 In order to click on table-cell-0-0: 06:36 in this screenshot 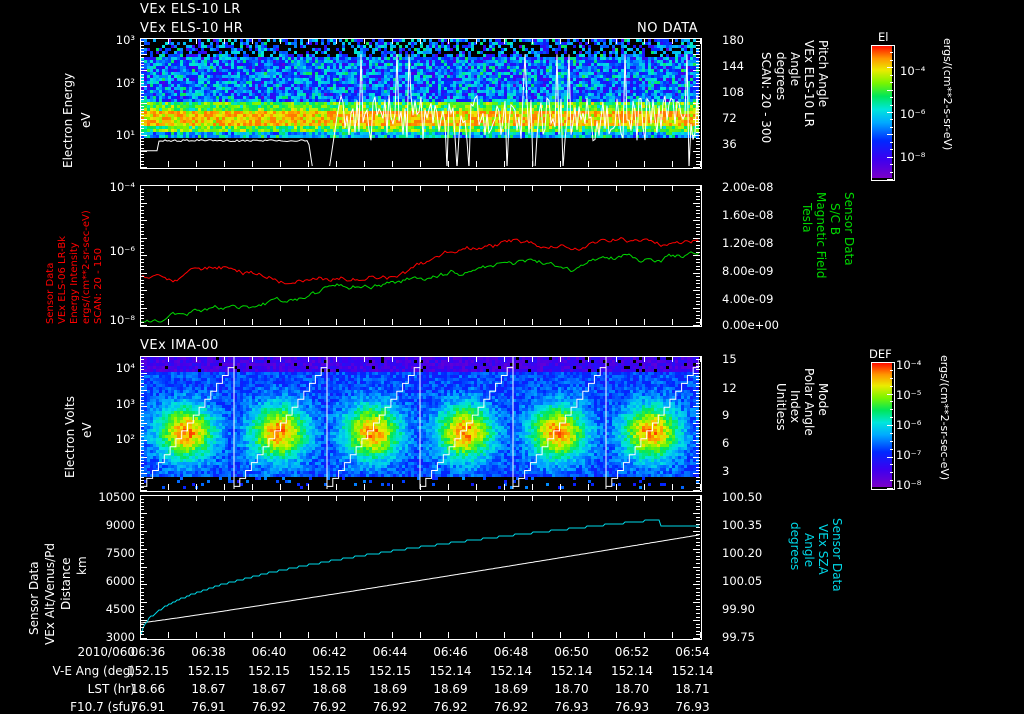, I will do `click(148, 652)`.